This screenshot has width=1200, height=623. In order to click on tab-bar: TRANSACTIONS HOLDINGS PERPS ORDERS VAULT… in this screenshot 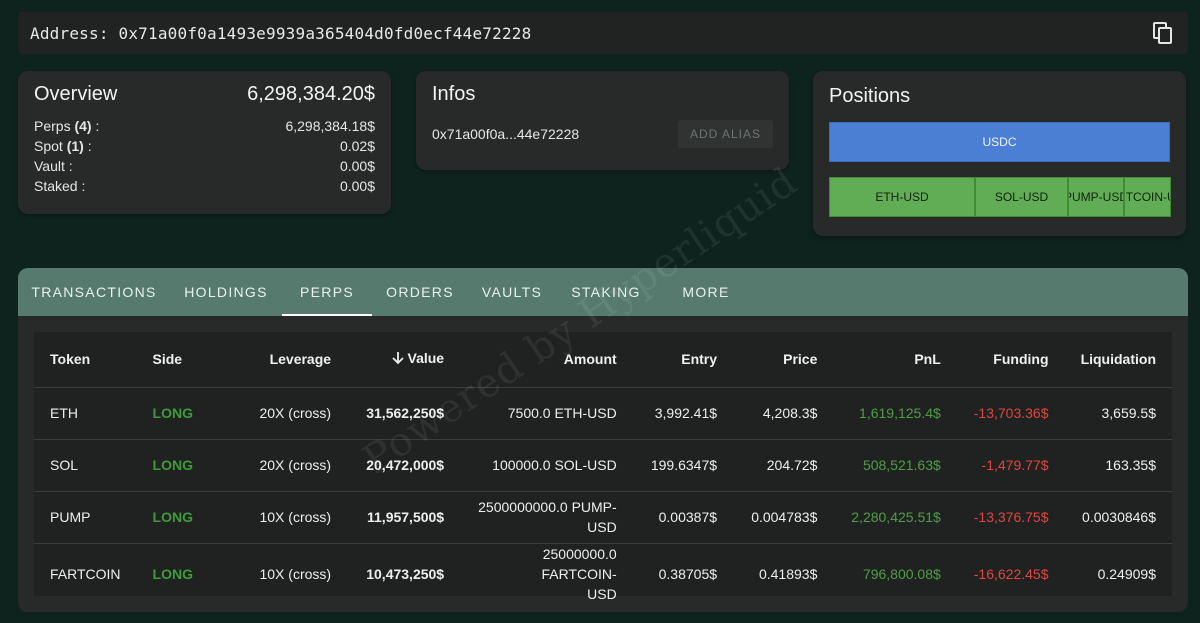, I will do `click(603, 292)`.